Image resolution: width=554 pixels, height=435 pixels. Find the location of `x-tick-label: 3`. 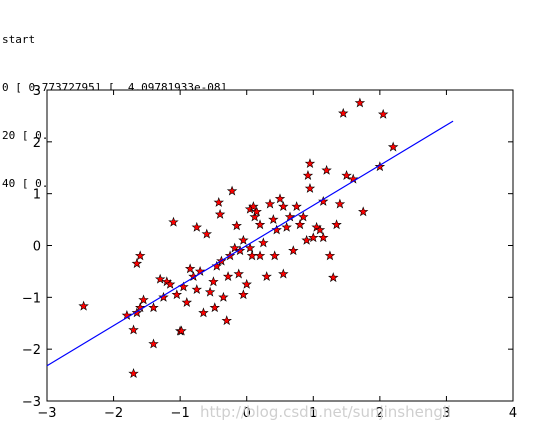

x-tick-label: 3 is located at coordinates (446, 413).